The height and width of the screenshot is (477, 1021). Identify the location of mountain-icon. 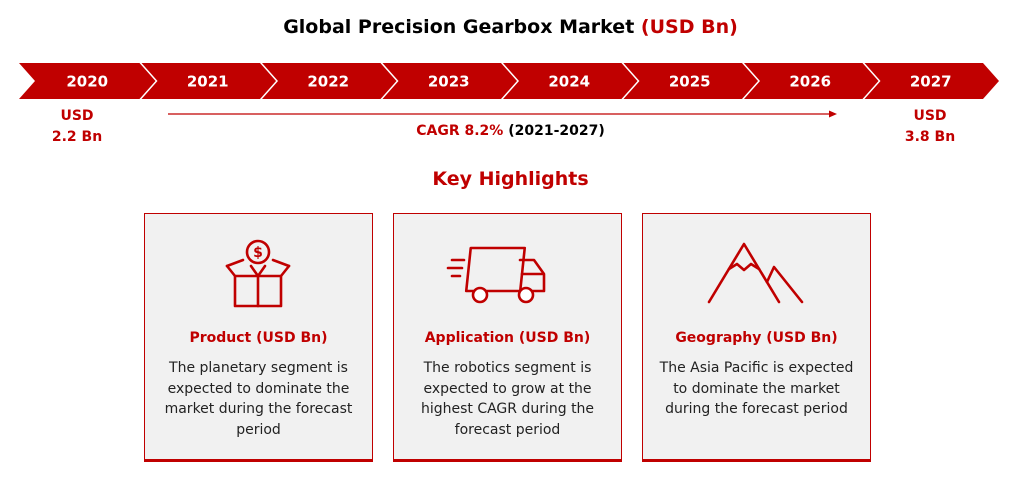
(755, 273).